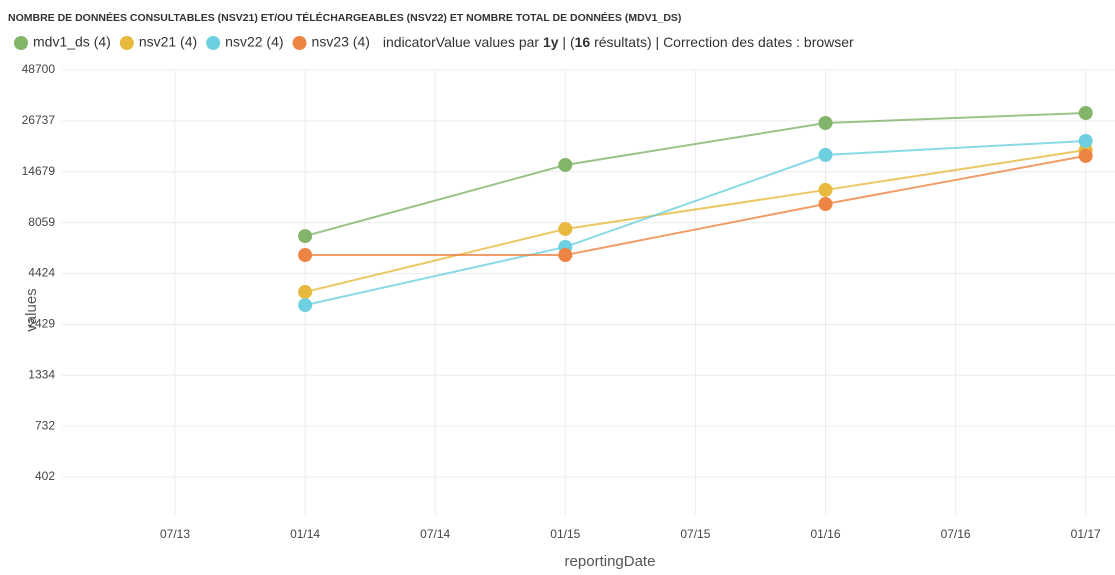  Describe the element at coordinates (72, 42) in the screenshot. I see `legend-label: mdv1_ds (4)` at that location.